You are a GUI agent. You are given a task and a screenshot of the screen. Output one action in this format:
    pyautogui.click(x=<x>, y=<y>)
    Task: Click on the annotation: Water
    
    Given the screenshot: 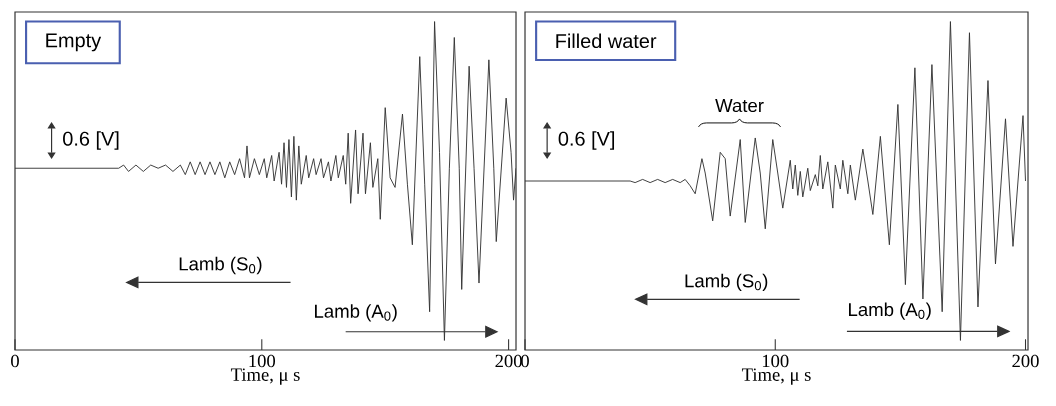 What is the action you would take?
    pyautogui.click(x=739, y=106)
    